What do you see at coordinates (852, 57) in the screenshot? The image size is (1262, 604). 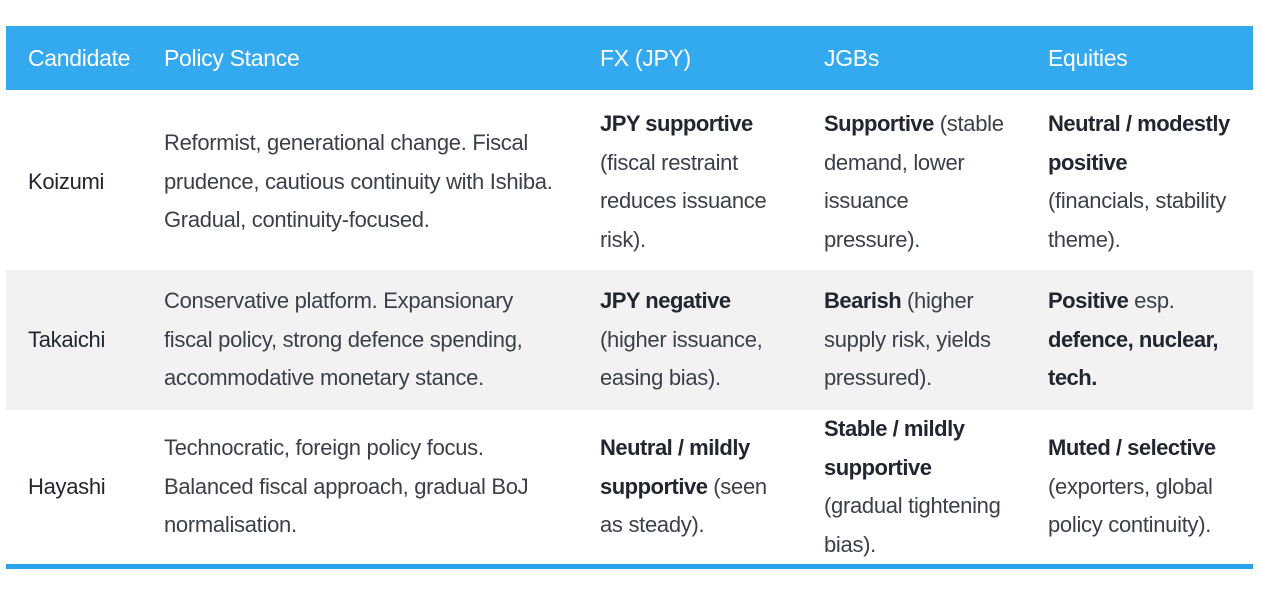 I see `column-header-jgbs: JGBs` at bounding box center [852, 57].